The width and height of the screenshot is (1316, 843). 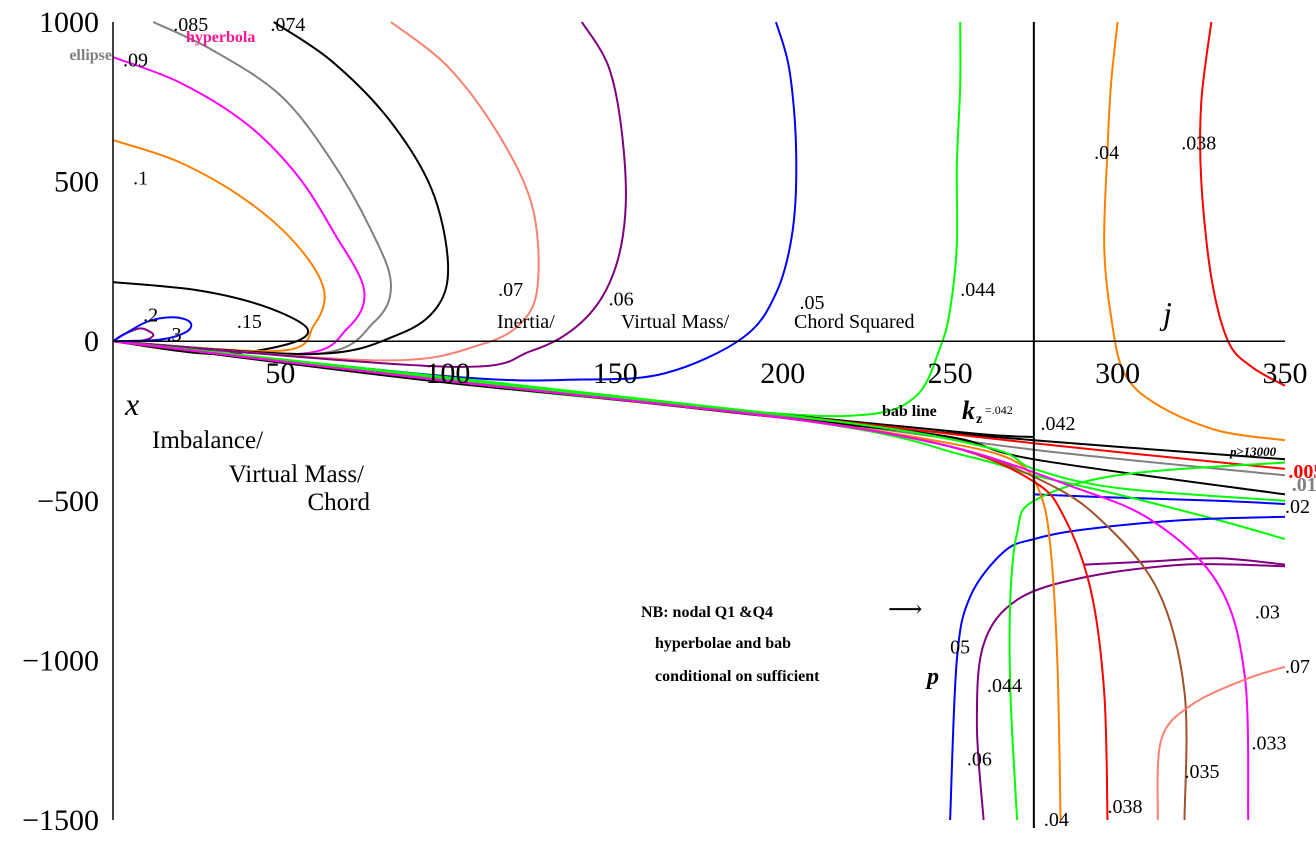 I want to click on curve-value-label: .085, so click(x=190, y=25).